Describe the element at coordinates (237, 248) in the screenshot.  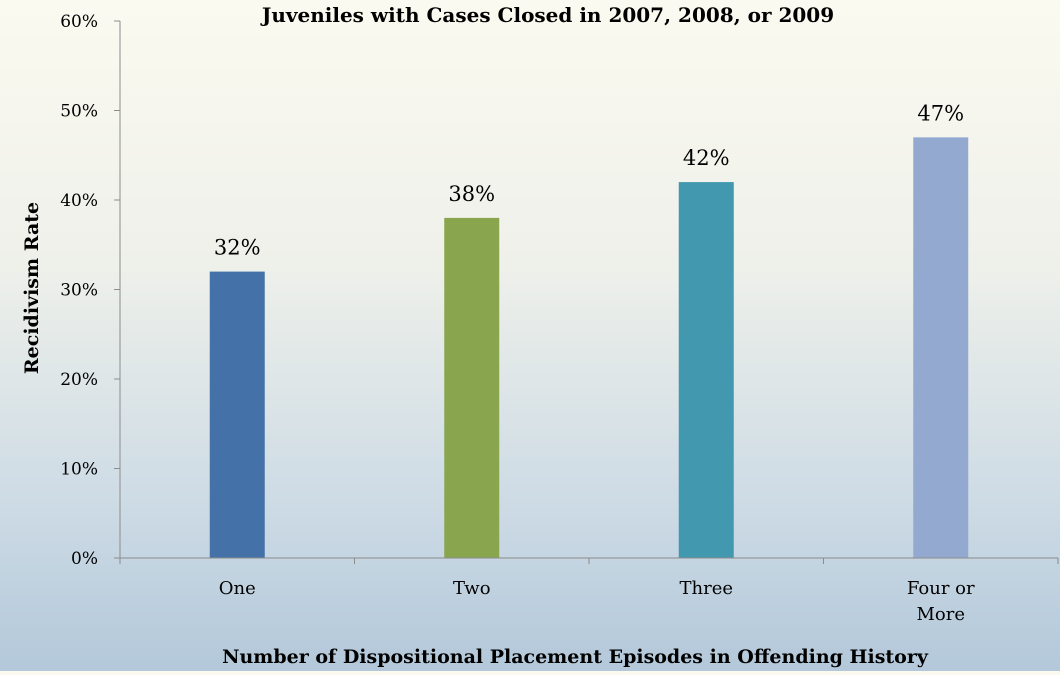
I see `data-label: 32%` at that location.